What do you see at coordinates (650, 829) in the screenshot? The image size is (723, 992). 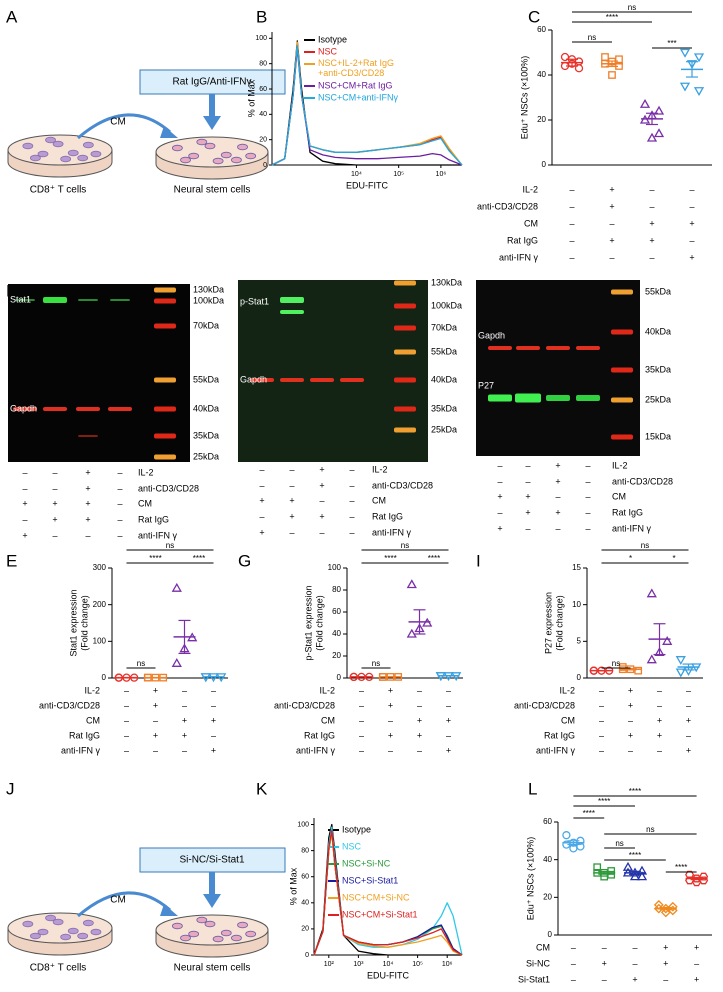 I see `significance-label: ns` at bounding box center [650, 829].